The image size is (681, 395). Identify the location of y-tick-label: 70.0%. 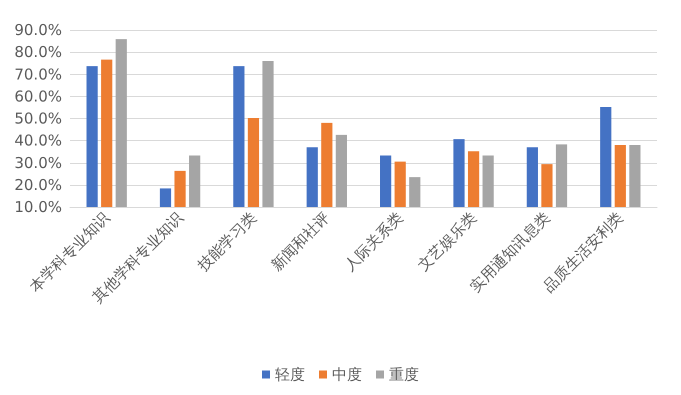
(38, 74).